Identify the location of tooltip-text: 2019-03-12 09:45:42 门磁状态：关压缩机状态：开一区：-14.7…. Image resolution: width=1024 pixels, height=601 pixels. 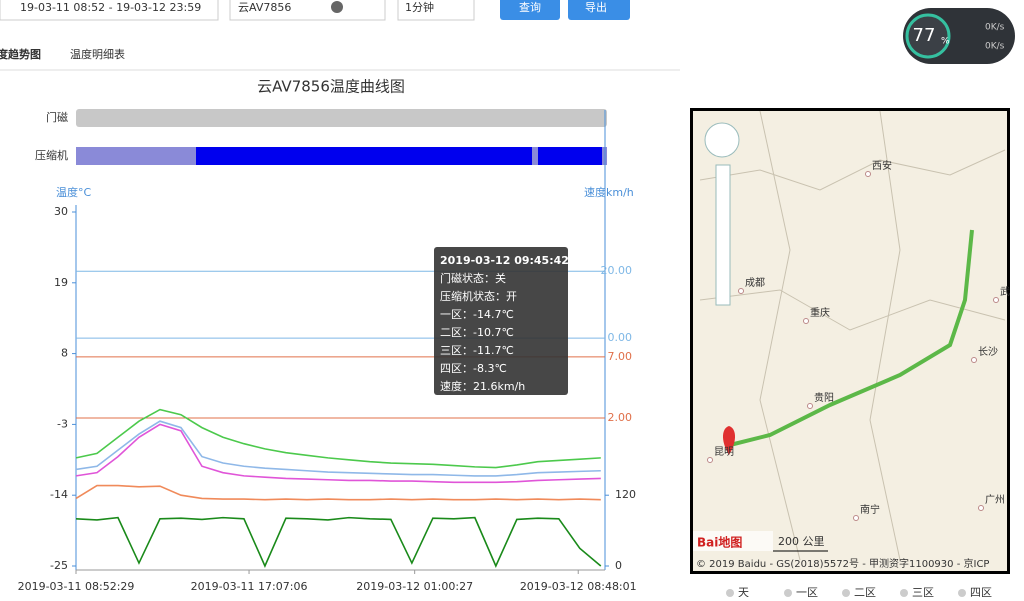
(504, 323).